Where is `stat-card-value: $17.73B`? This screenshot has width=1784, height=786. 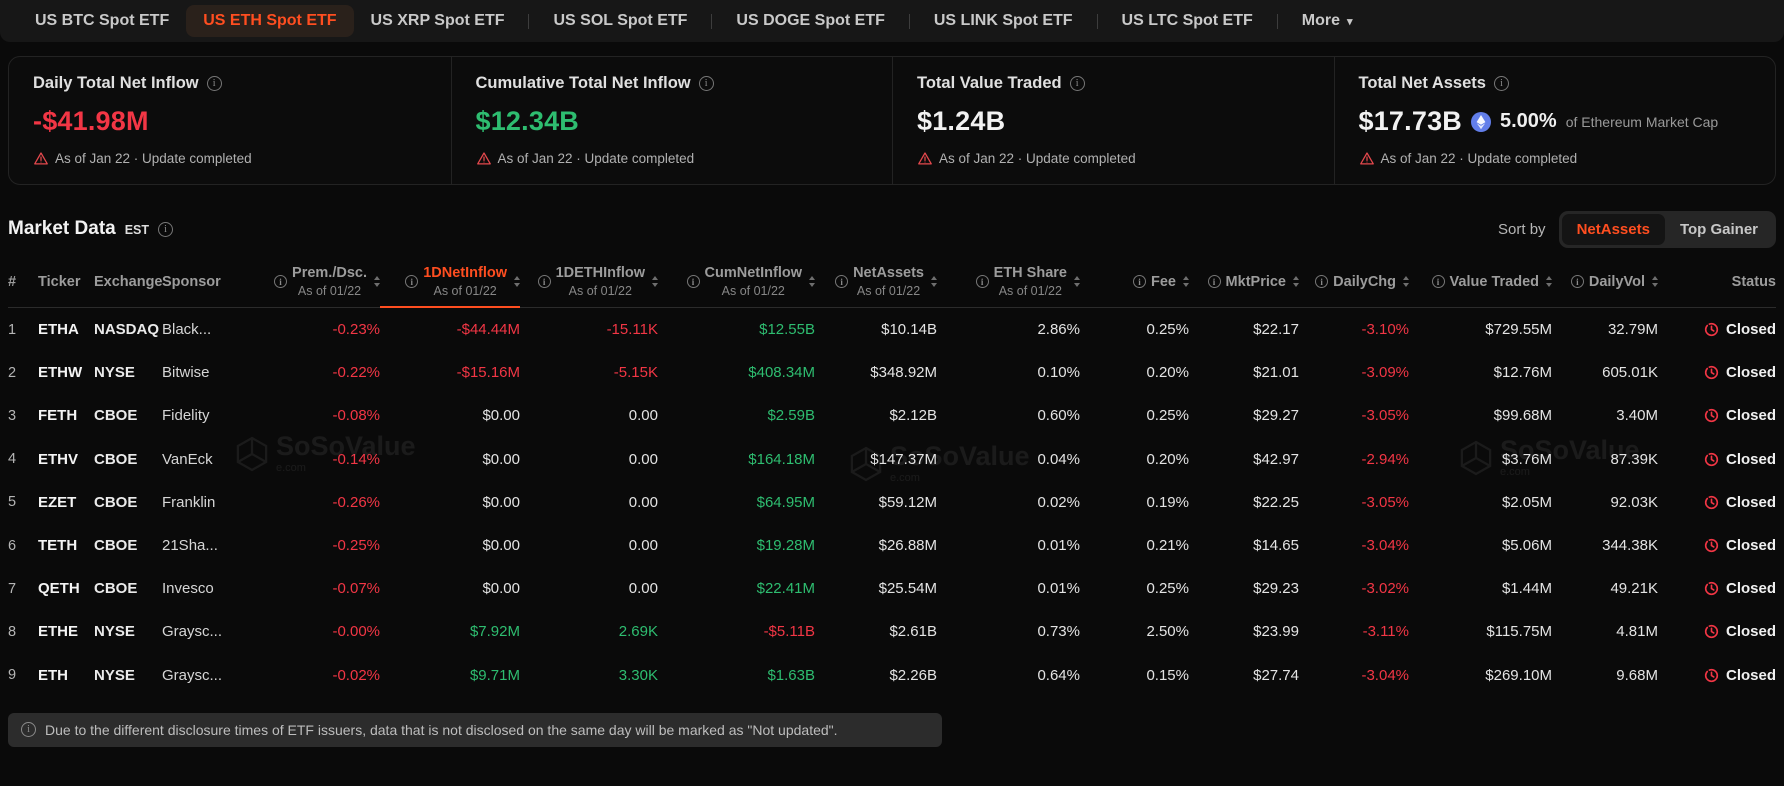 stat-card-value: $17.73B is located at coordinates (1410, 121).